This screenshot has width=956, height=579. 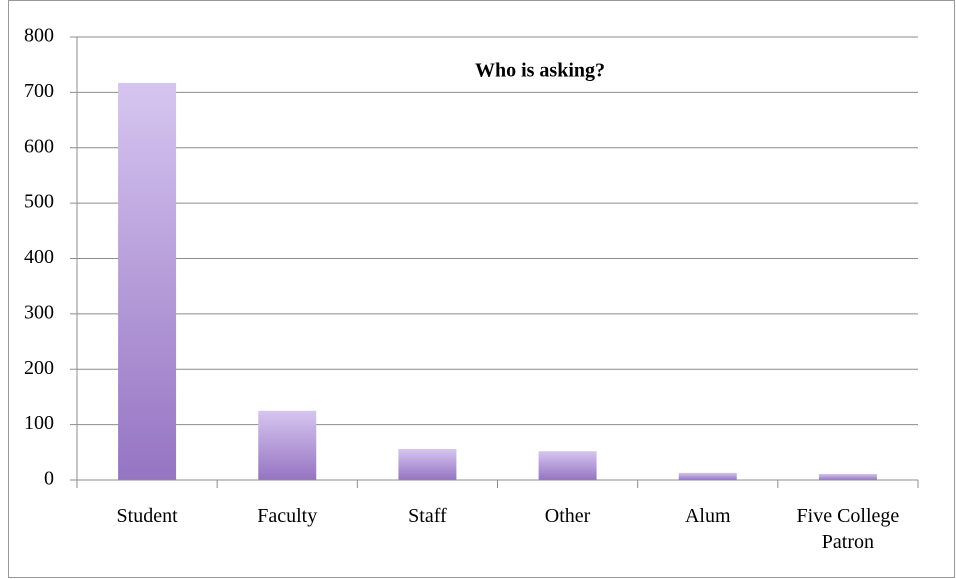 What do you see at coordinates (39, 91) in the screenshot?
I see `y-tick-label: 700` at bounding box center [39, 91].